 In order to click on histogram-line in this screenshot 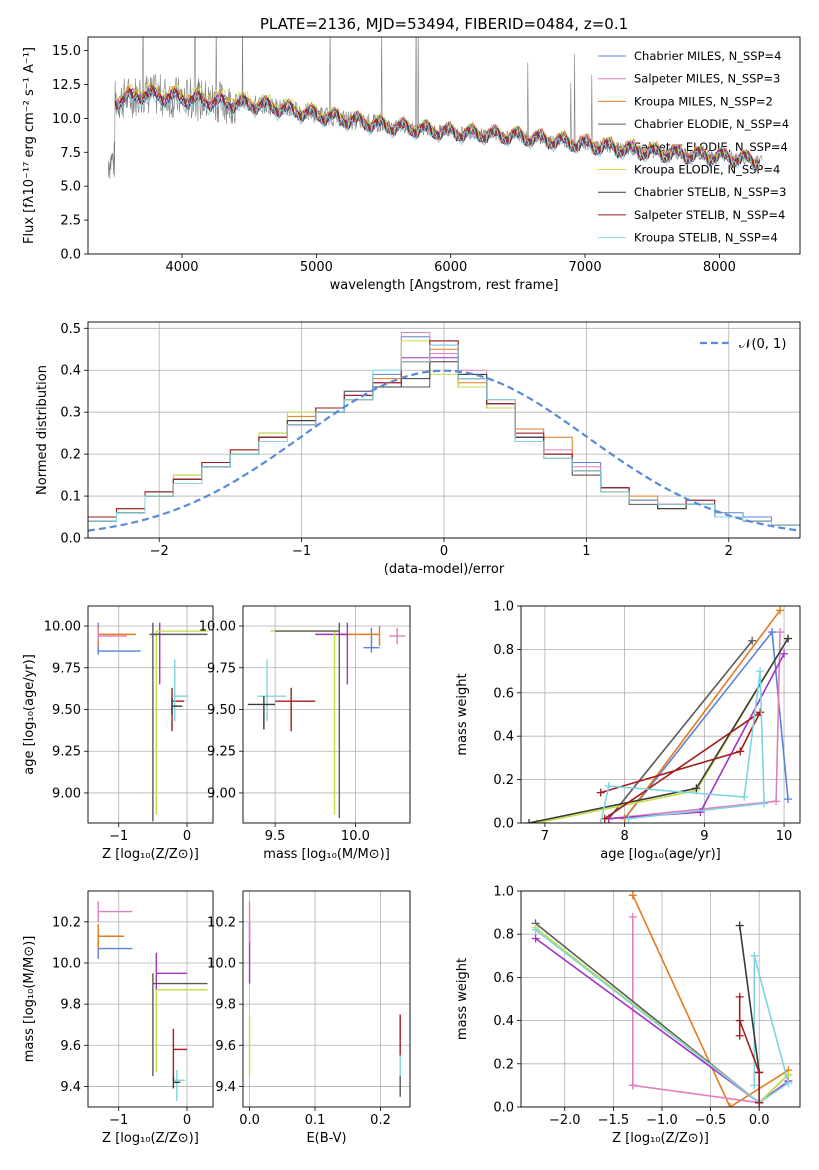, I will do `click(444, 435)`.